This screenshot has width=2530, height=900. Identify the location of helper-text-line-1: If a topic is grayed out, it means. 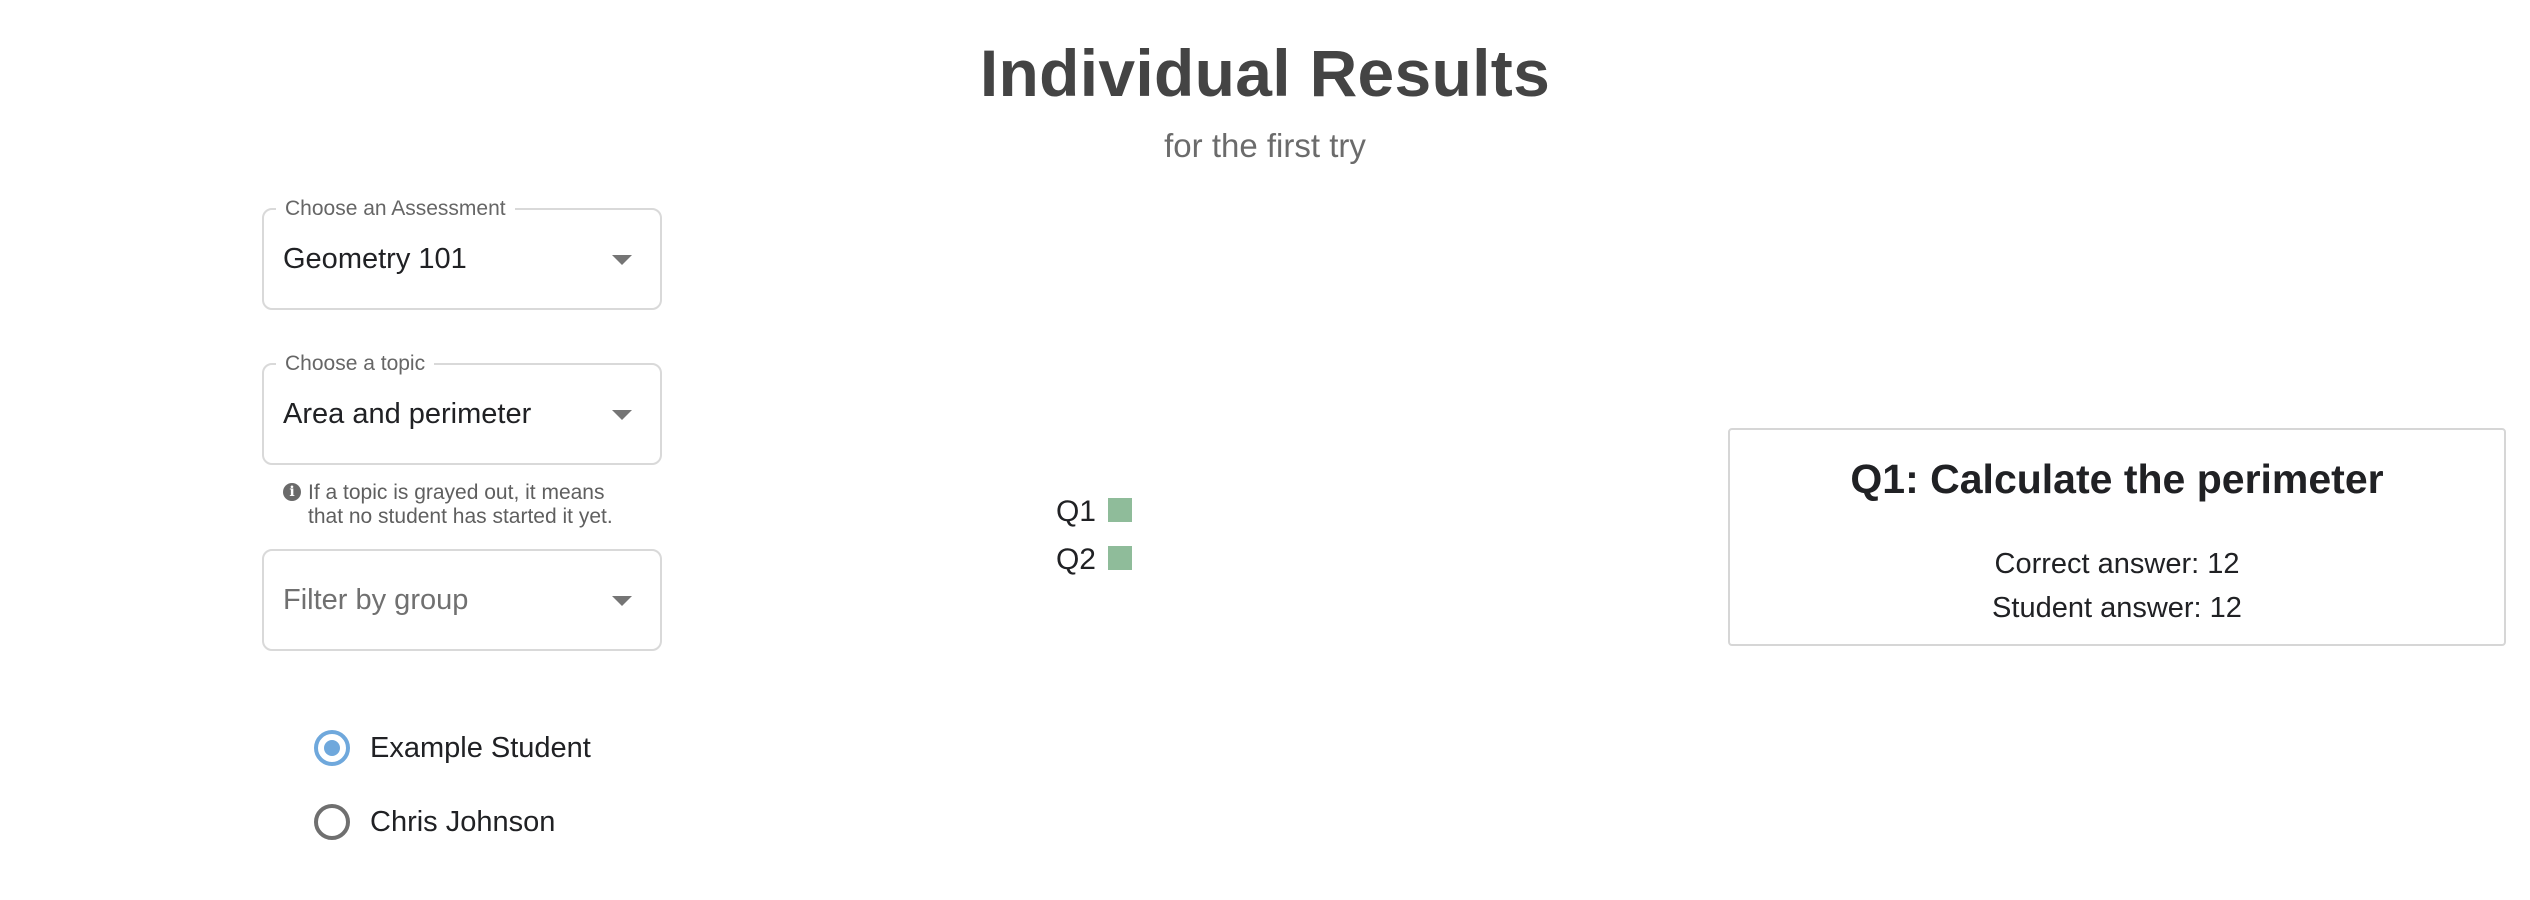
(456, 492).